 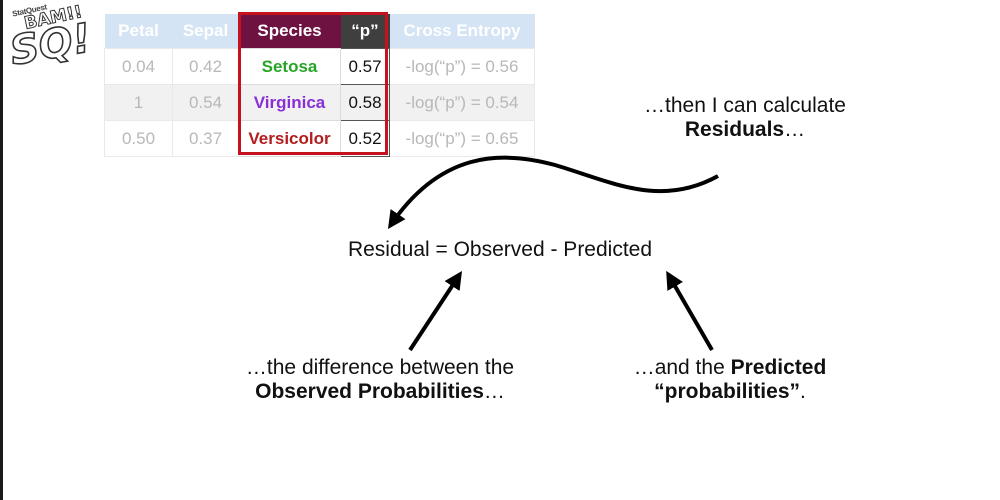 What do you see at coordinates (380, 368) in the screenshot?
I see `observed-note-line1: …the difference between the` at bounding box center [380, 368].